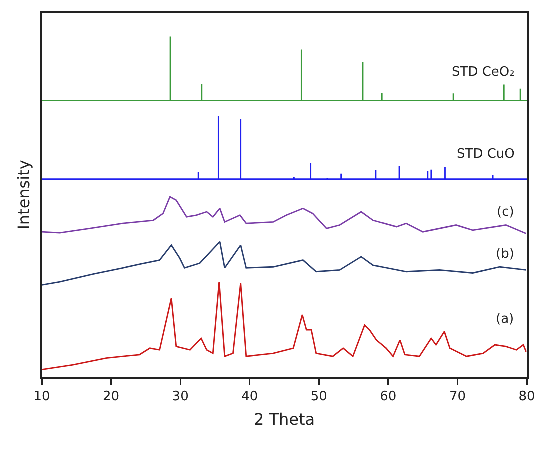 Image resolution: width=538 pixels, height=449 pixels. What do you see at coordinates (24, 195) in the screenshot?
I see `y-axis-title: Intensity` at bounding box center [24, 195].